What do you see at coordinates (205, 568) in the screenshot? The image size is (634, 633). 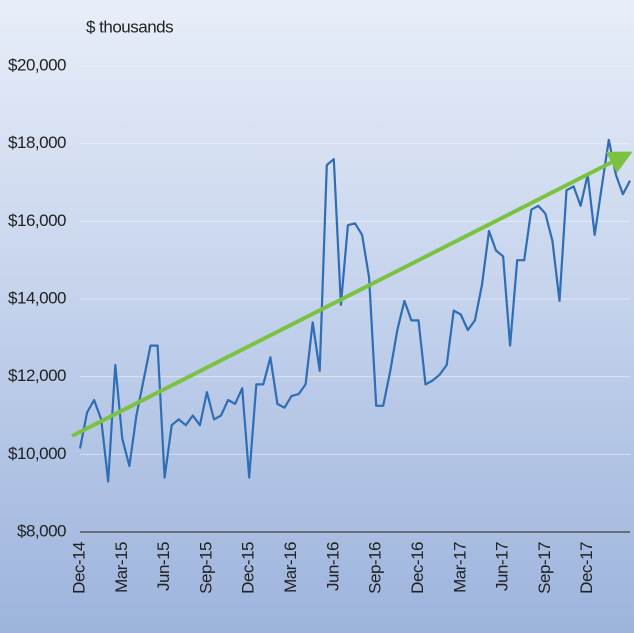 I see `x-tick-label: Sep-15` at bounding box center [205, 568].